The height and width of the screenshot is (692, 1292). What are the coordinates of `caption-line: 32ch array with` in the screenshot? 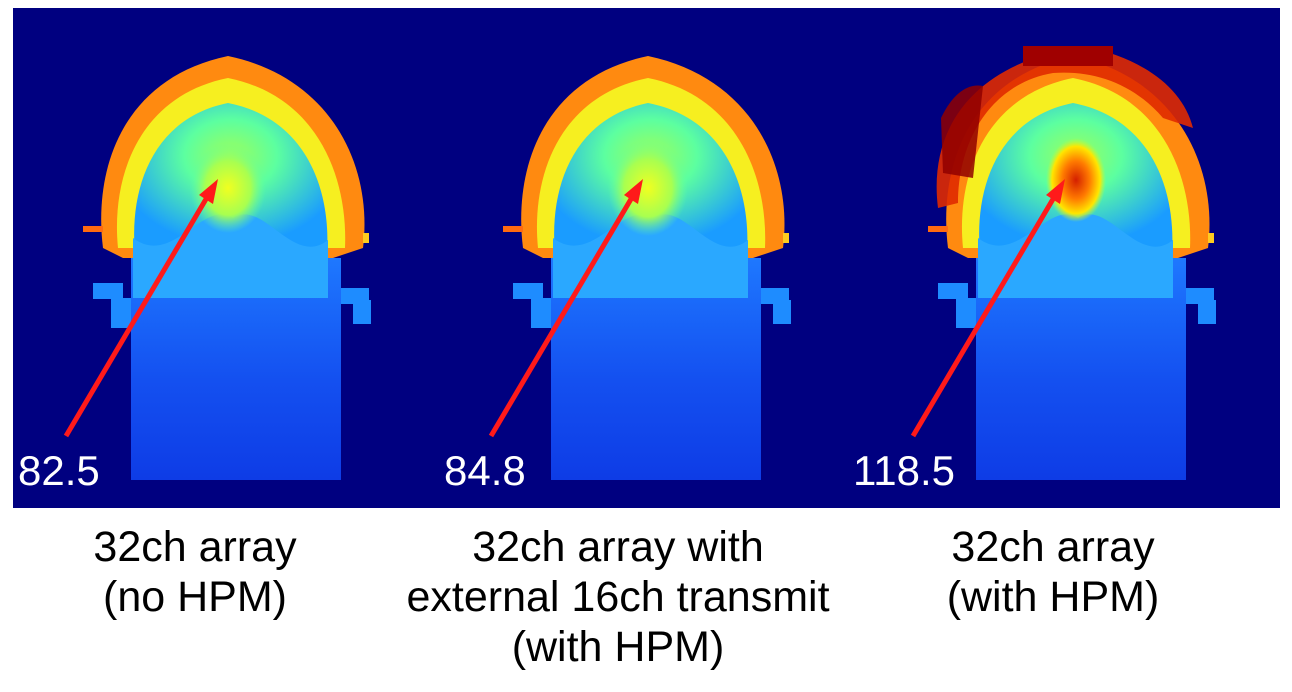 It's located at (618, 547).